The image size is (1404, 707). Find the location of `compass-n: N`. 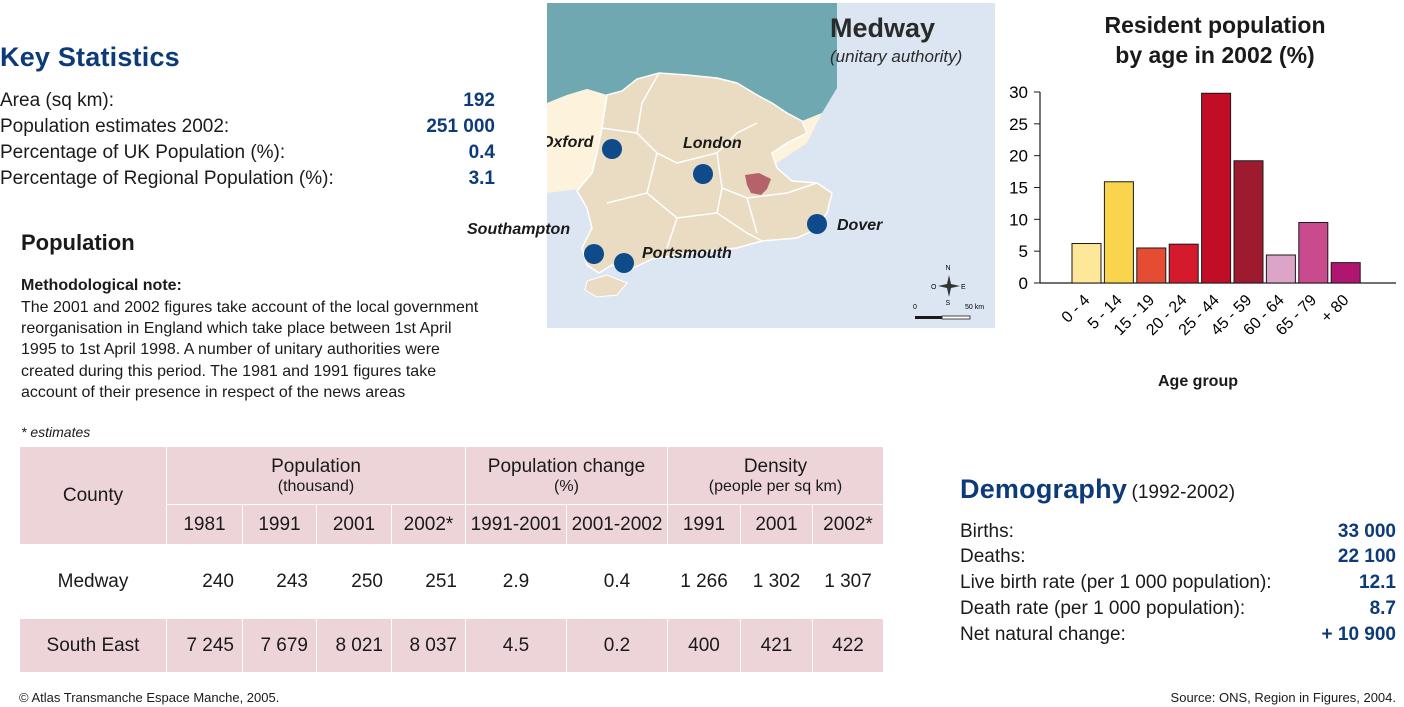

compass-n: N is located at coordinates (948, 268).